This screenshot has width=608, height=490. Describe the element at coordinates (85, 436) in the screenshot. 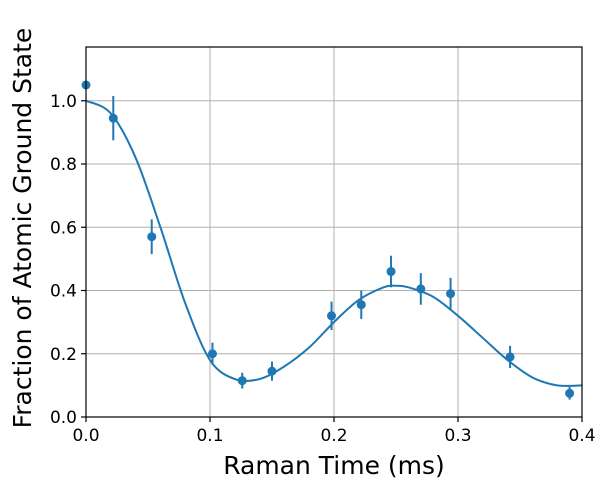

I see `x-tick-label: 0.0` at that location.